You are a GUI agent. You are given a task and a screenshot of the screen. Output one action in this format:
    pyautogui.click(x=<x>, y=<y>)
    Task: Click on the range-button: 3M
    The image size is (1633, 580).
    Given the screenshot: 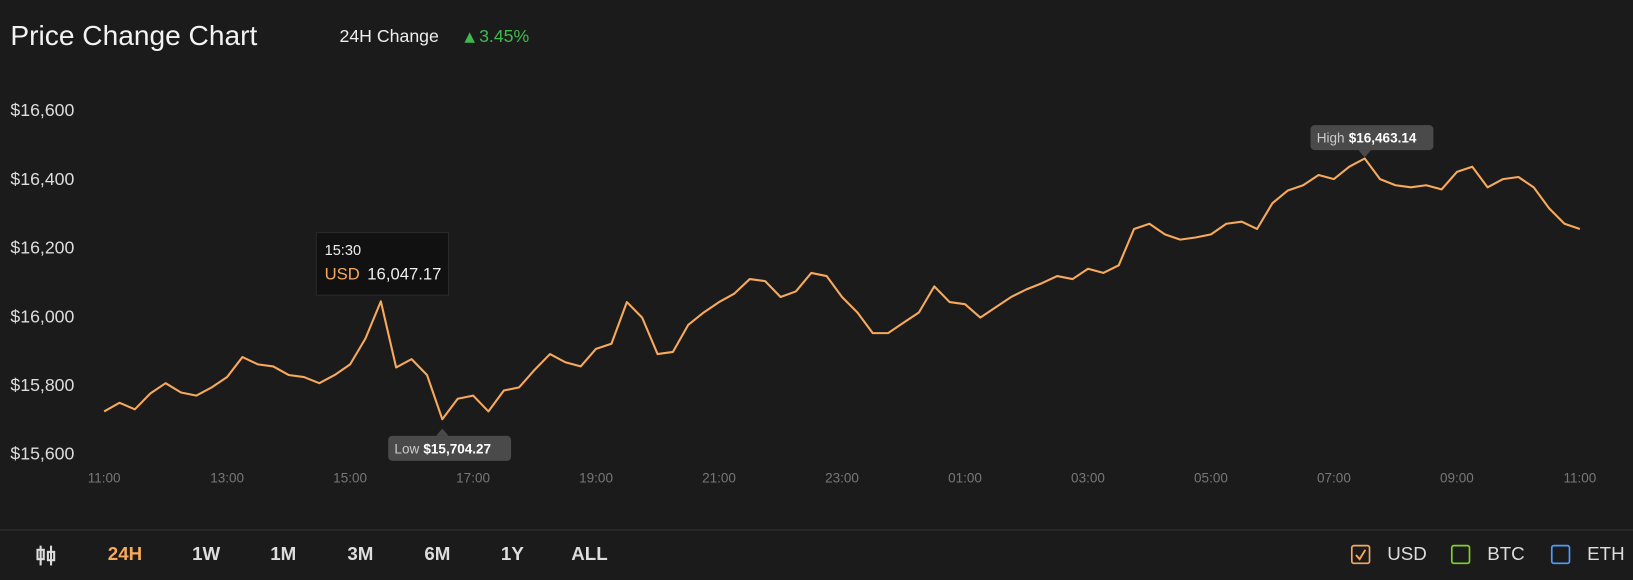 What is the action you would take?
    pyautogui.click(x=360, y=553)
    